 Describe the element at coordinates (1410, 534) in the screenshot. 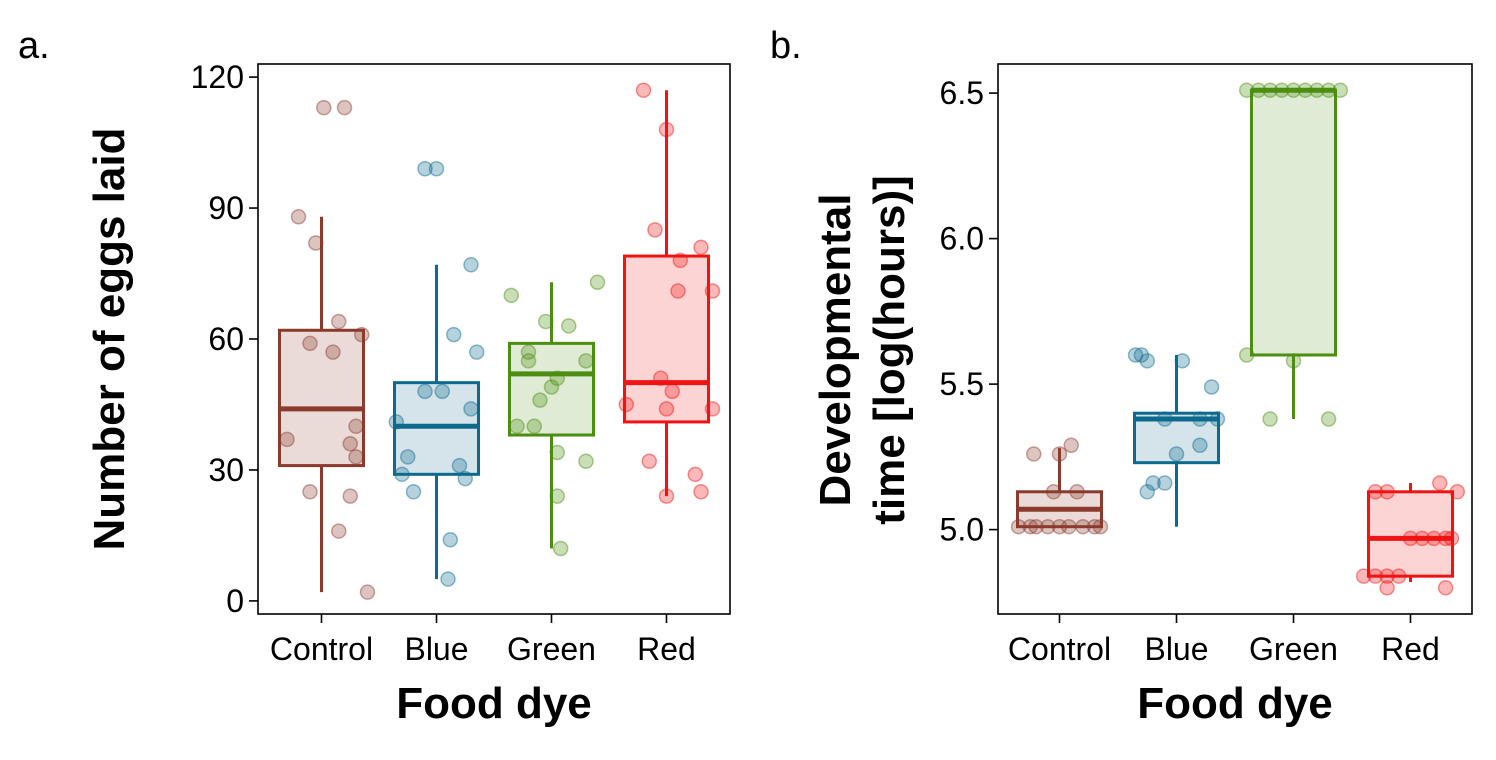

I see `panel-b-iqr-box` at that location.